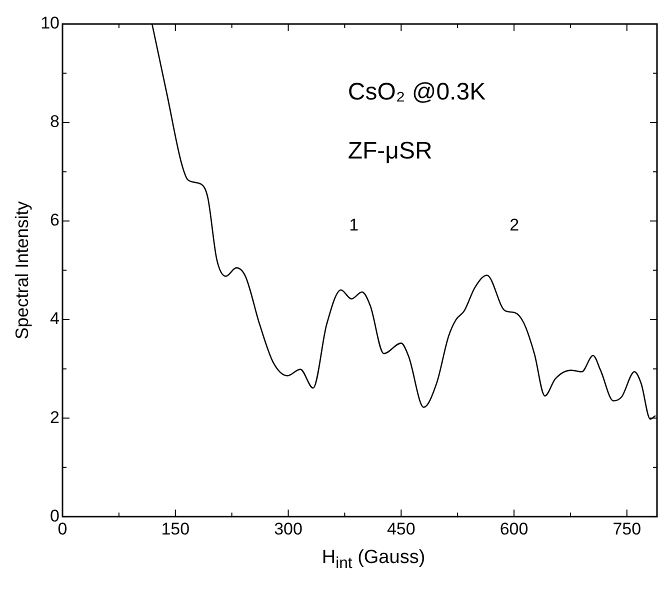 The image size is (659, 598). I want to click on annotation: 2, so click(515, 225).